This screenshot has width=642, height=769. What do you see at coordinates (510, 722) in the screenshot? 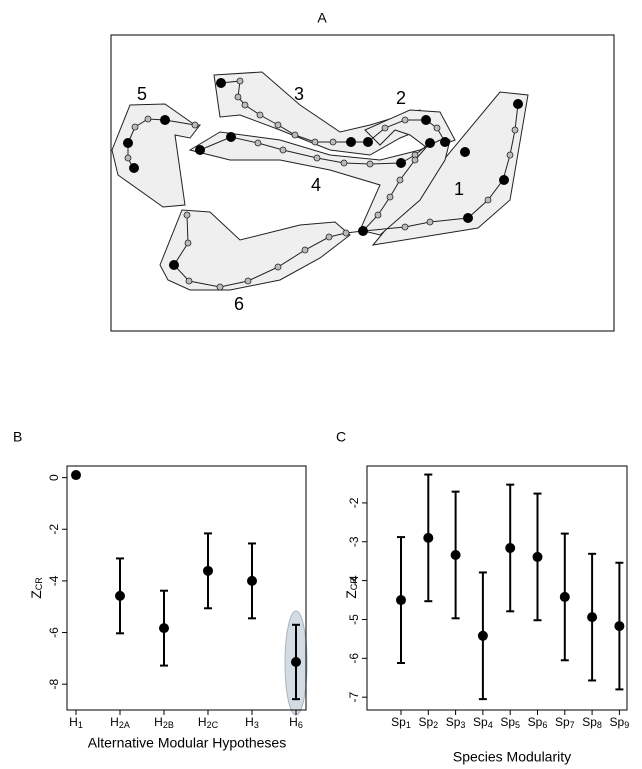
I see `x-tick-label: Sp5` at bounding box center [510, 722].